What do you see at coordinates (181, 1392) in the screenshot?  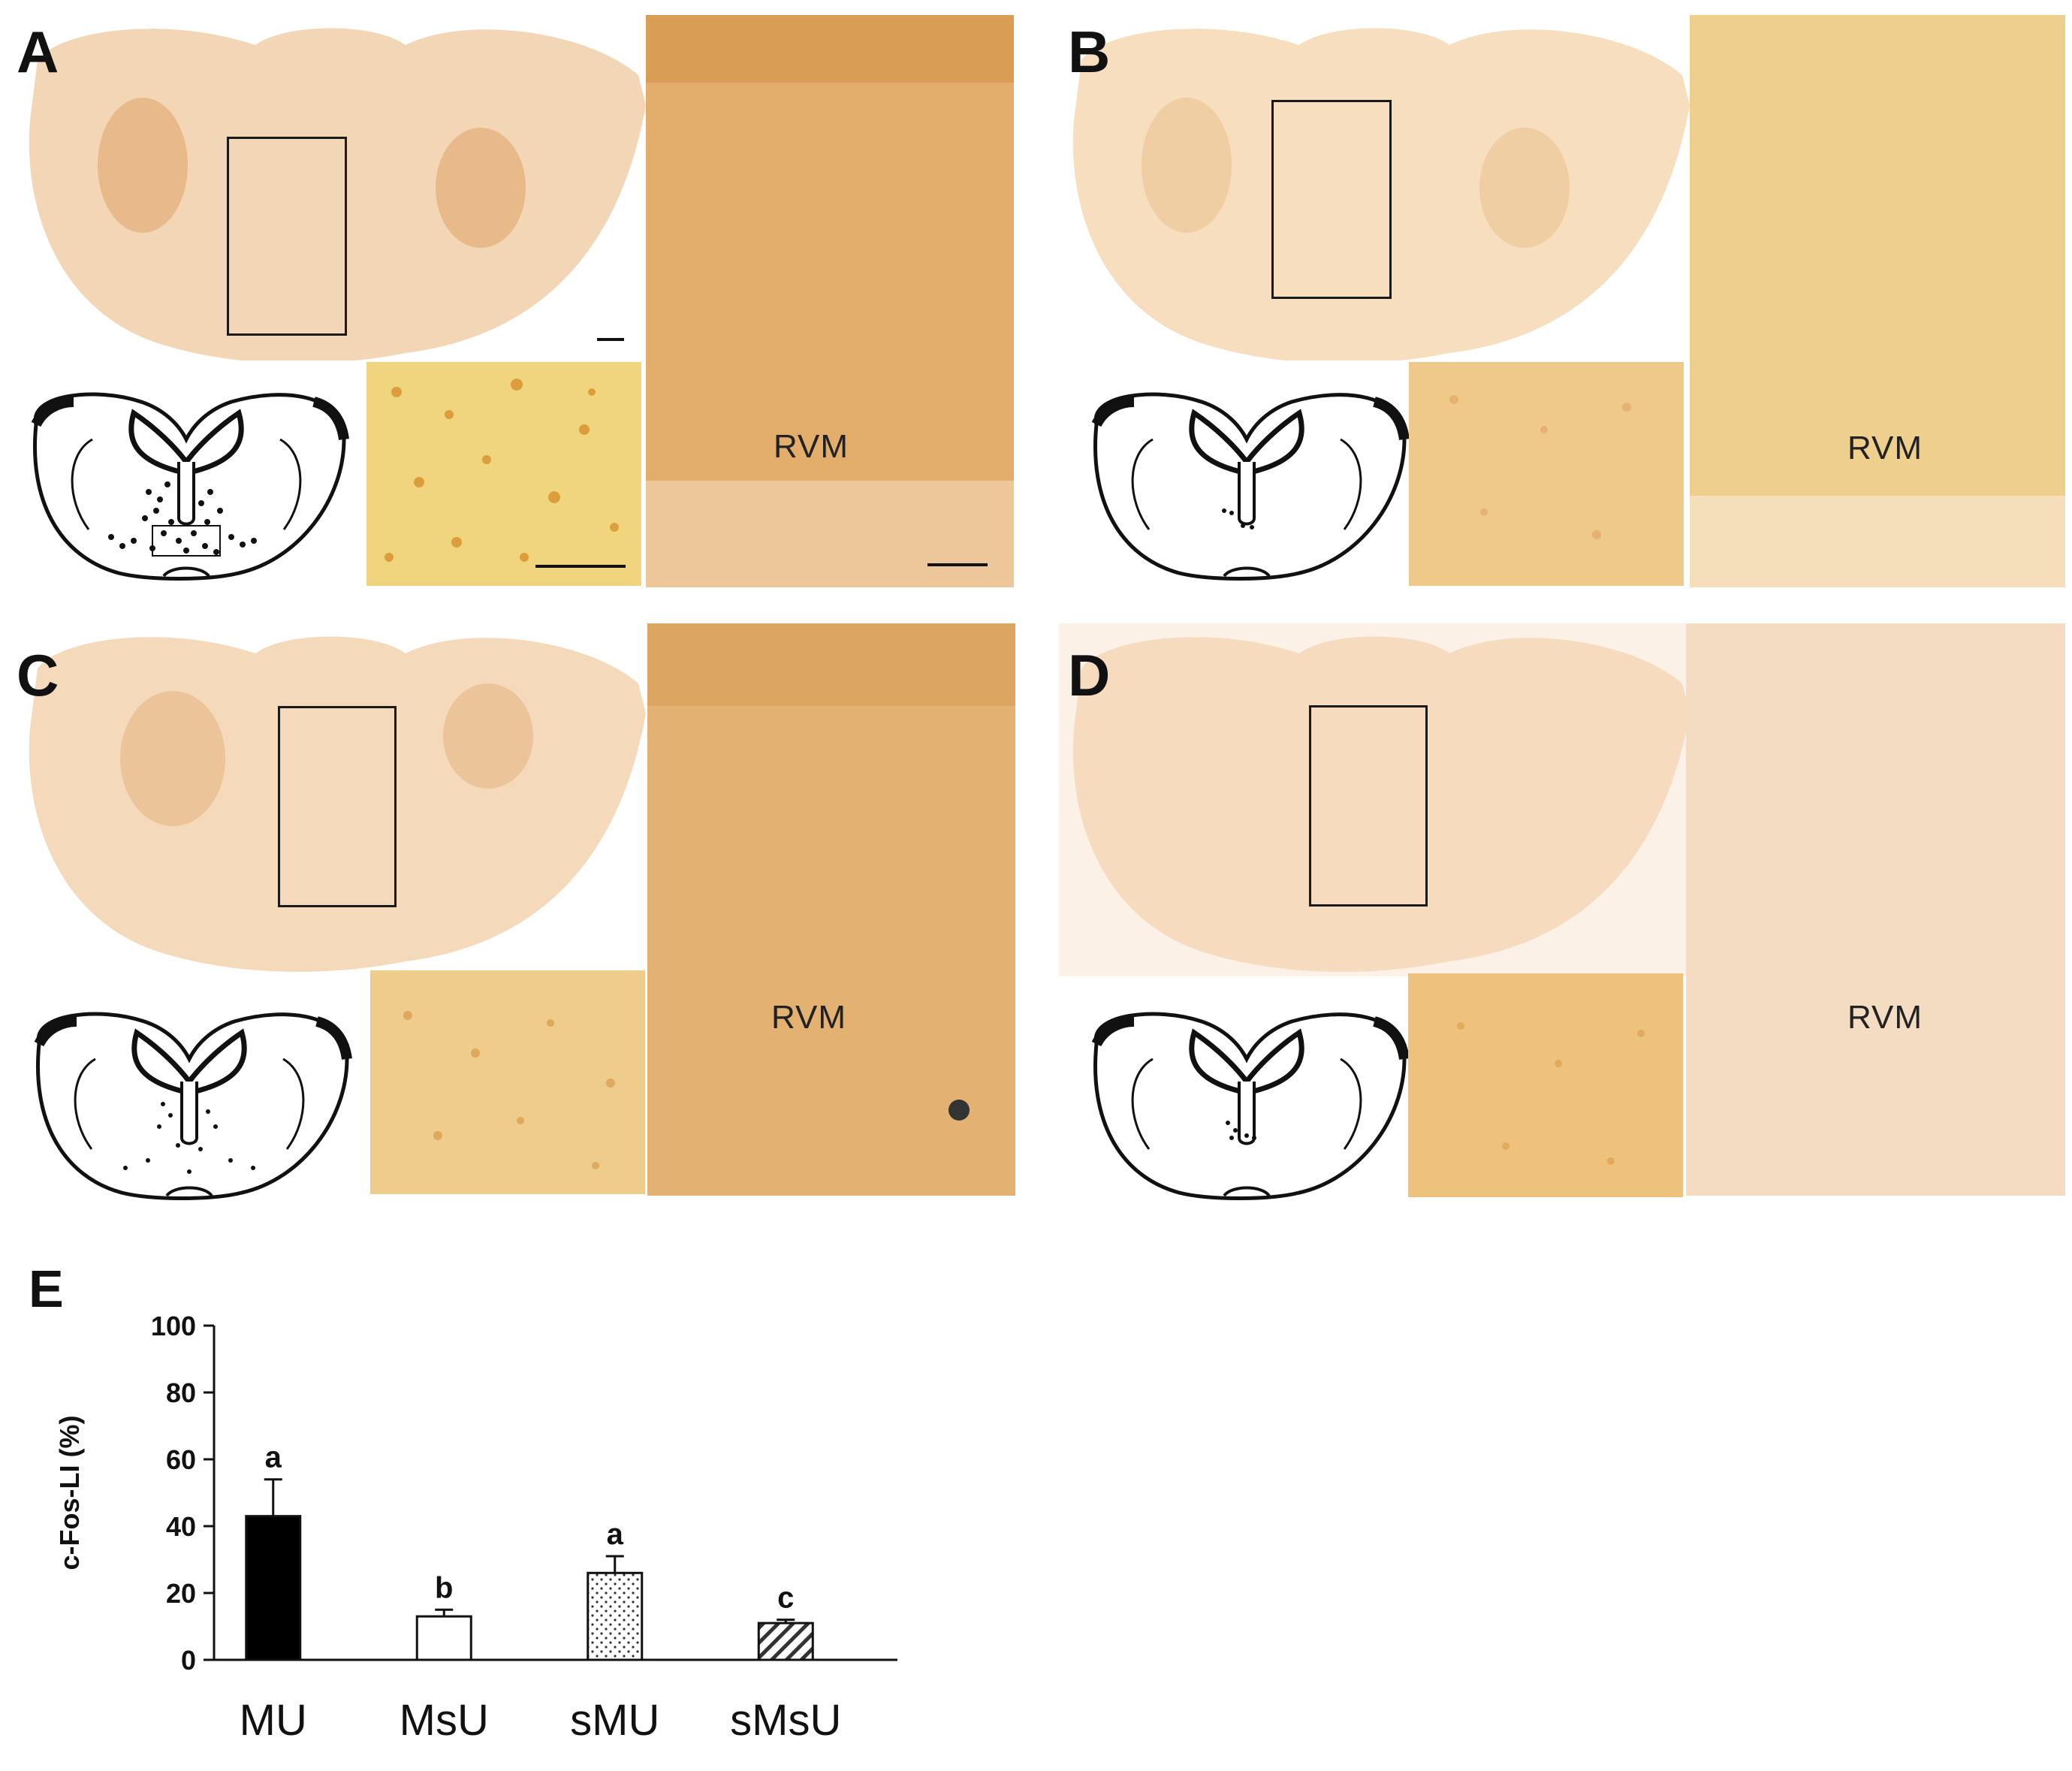 I see `y-tick-label: 80` at bounding box center [181, 1392].